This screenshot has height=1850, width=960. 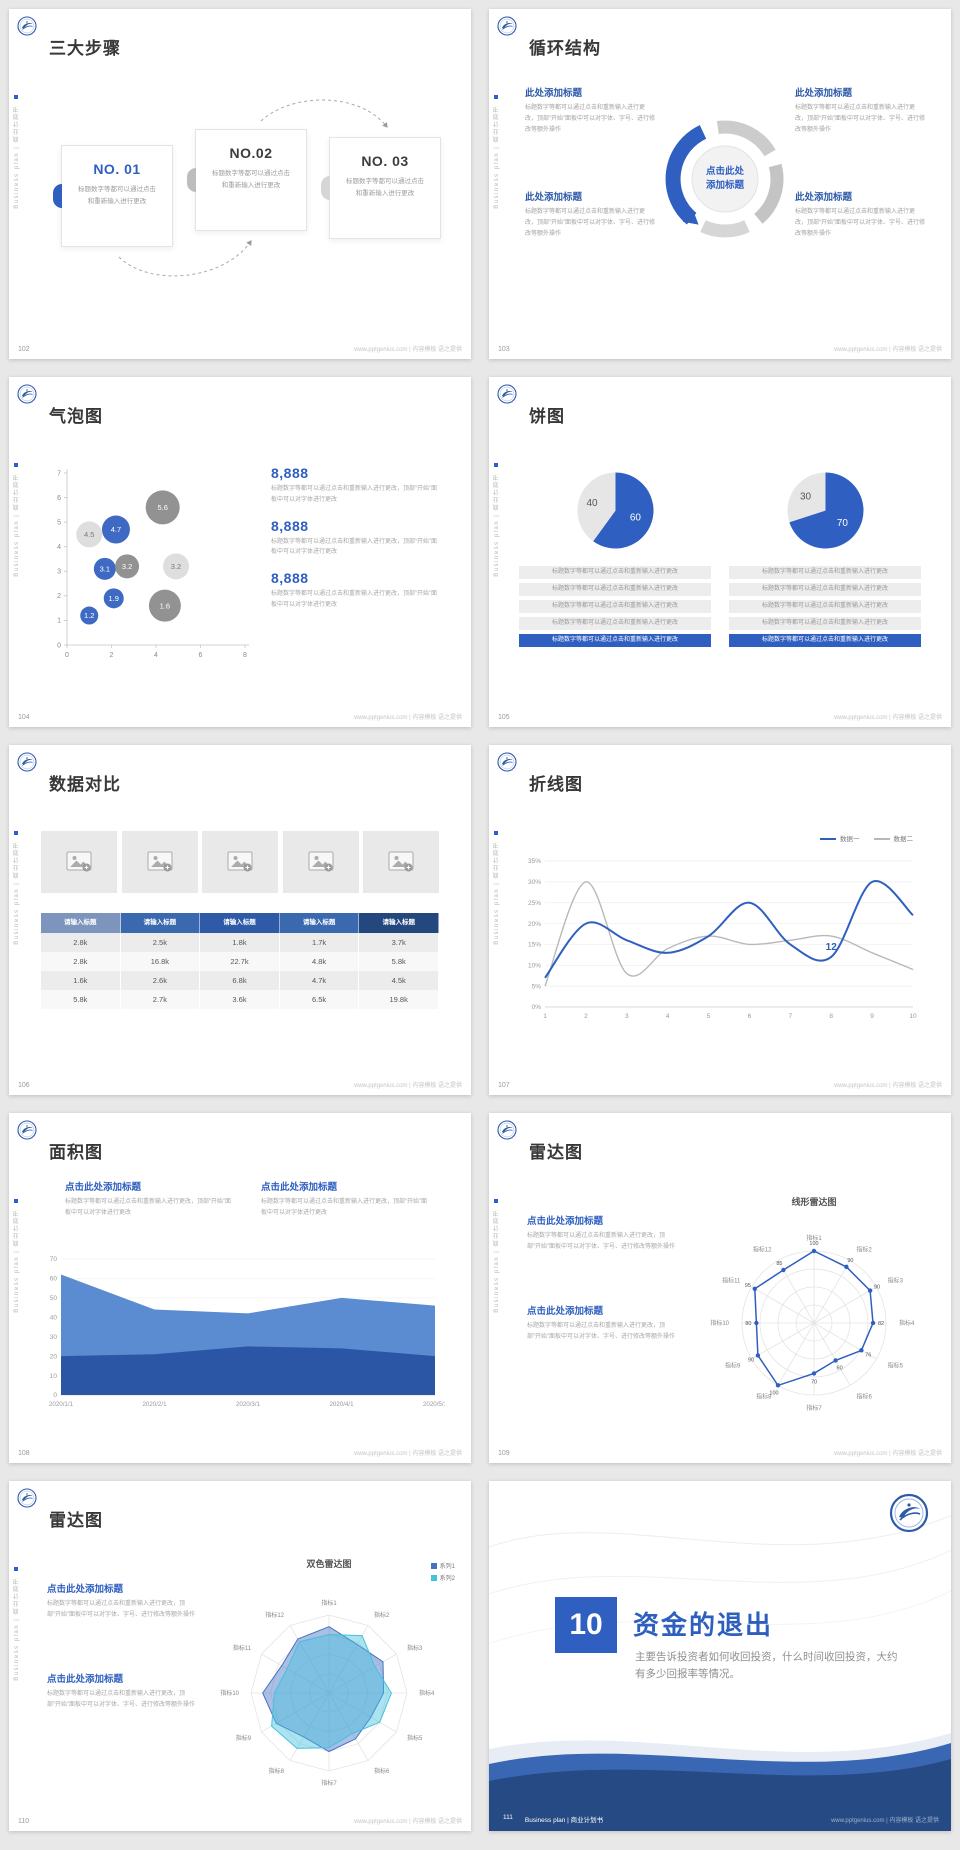 I want to click on step-number: NO.02, so click(x=251, y=153).